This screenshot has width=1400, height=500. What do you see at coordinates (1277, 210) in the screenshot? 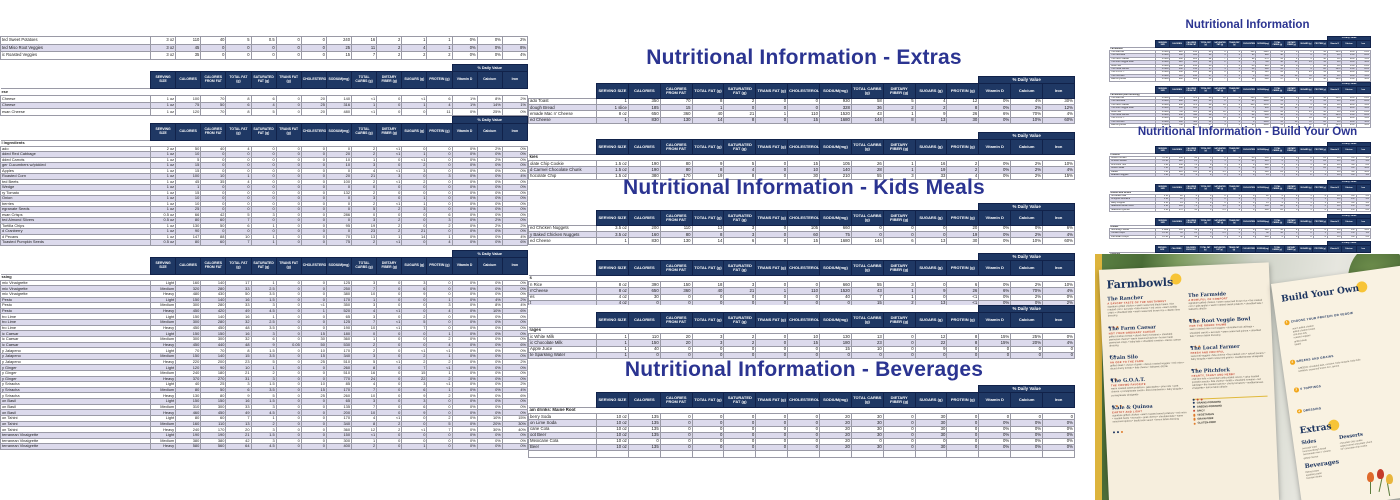
I see `cell: 26` at bounding box center [1277, 210].